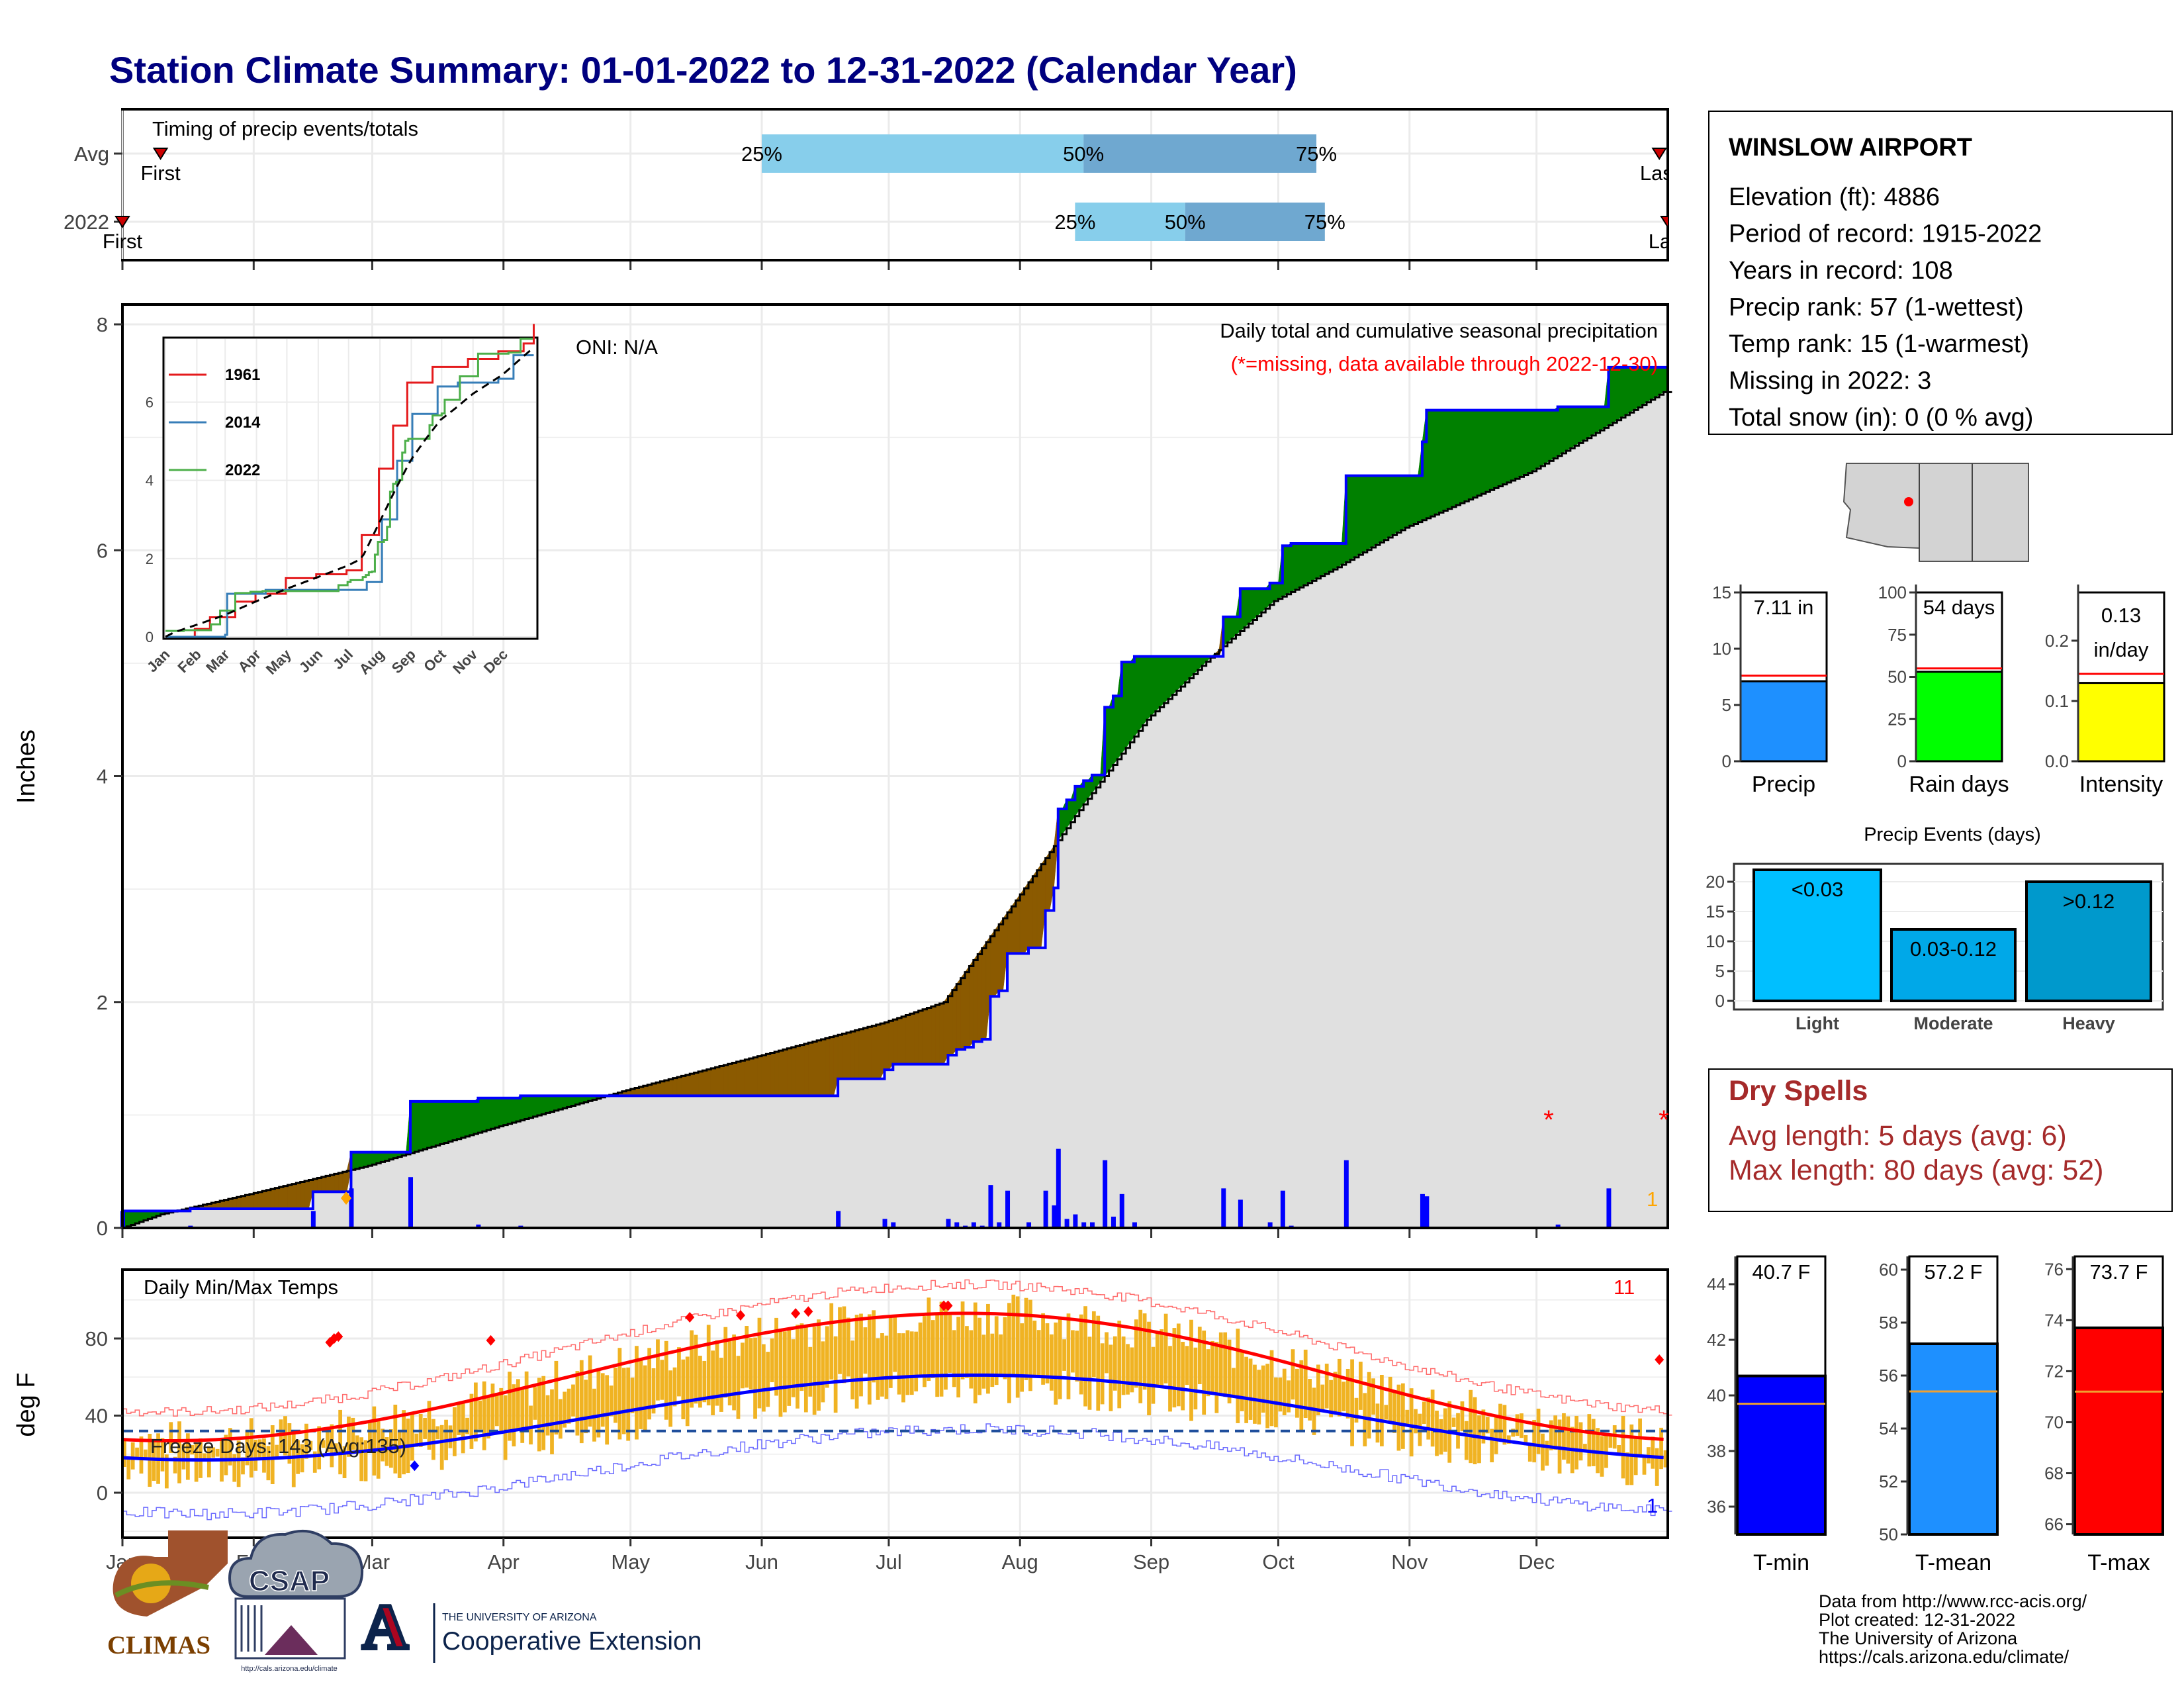 The height and width of the screenshot is (1688, 2184). I want to click on inset-line-1961, so click(350, 481).